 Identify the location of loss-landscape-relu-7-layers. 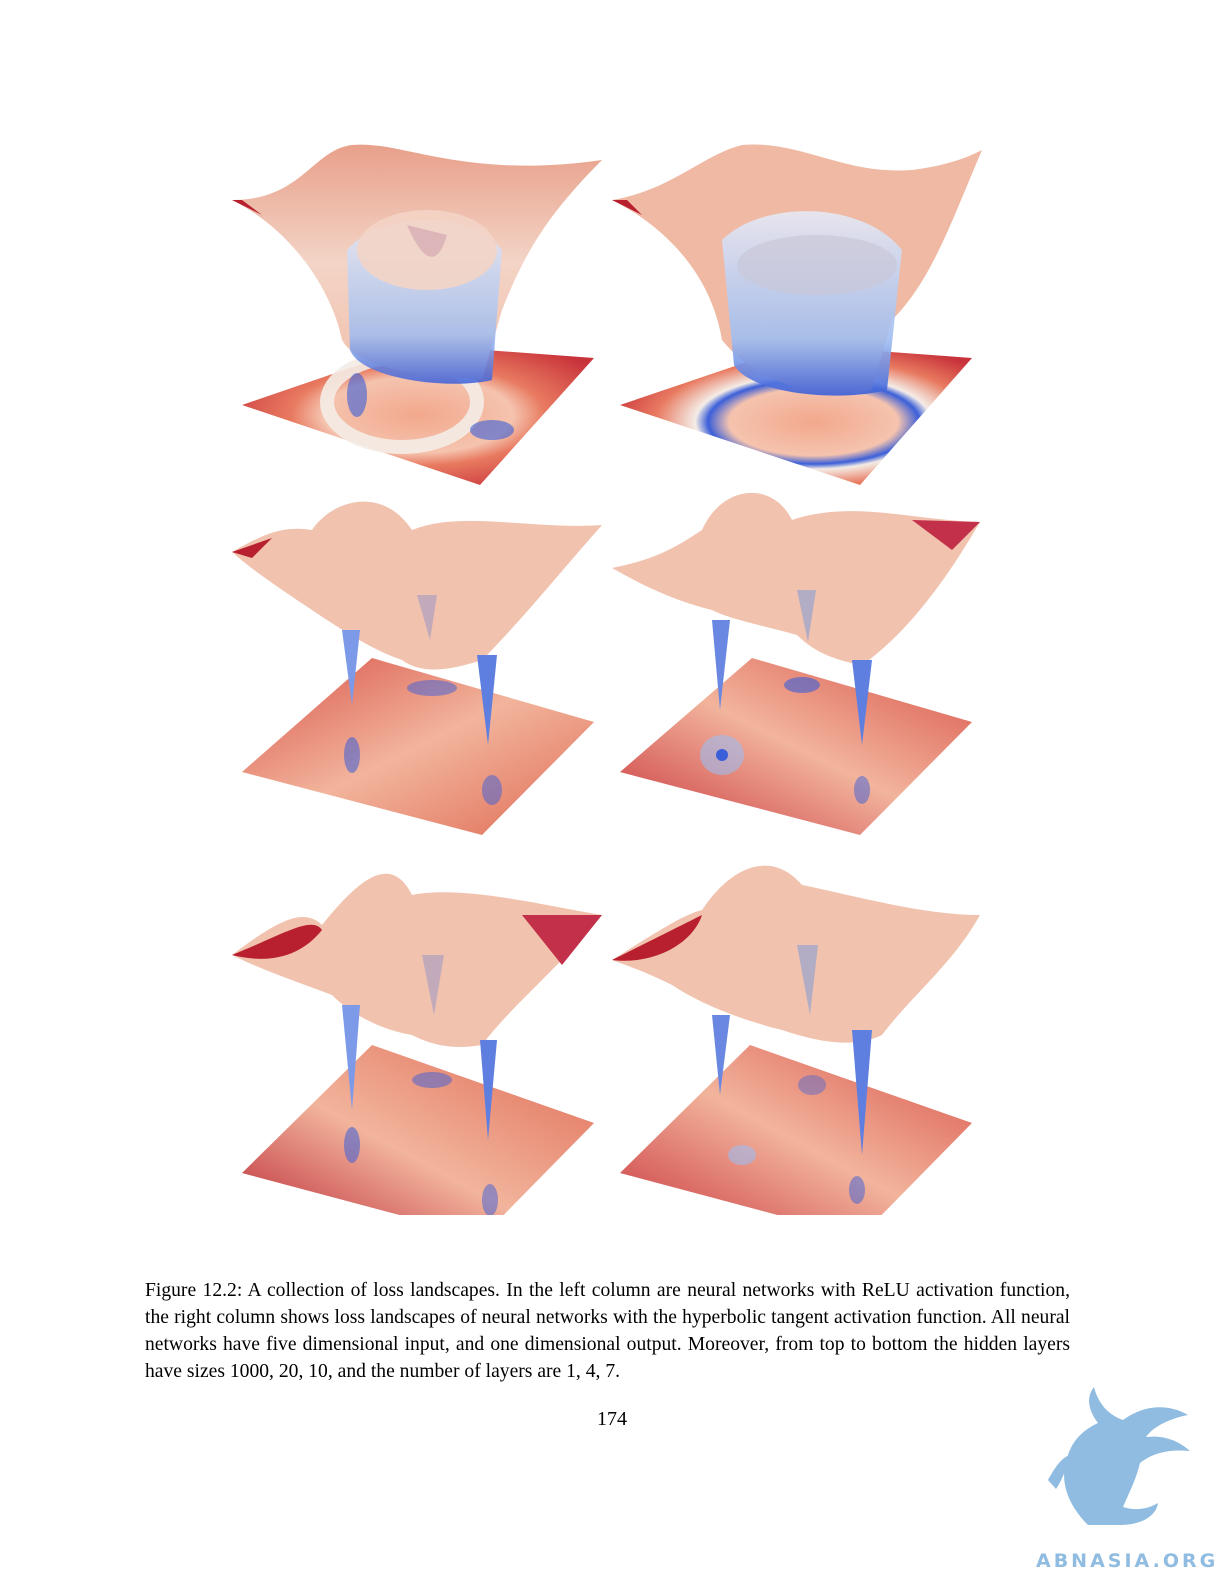
(412, 1035).